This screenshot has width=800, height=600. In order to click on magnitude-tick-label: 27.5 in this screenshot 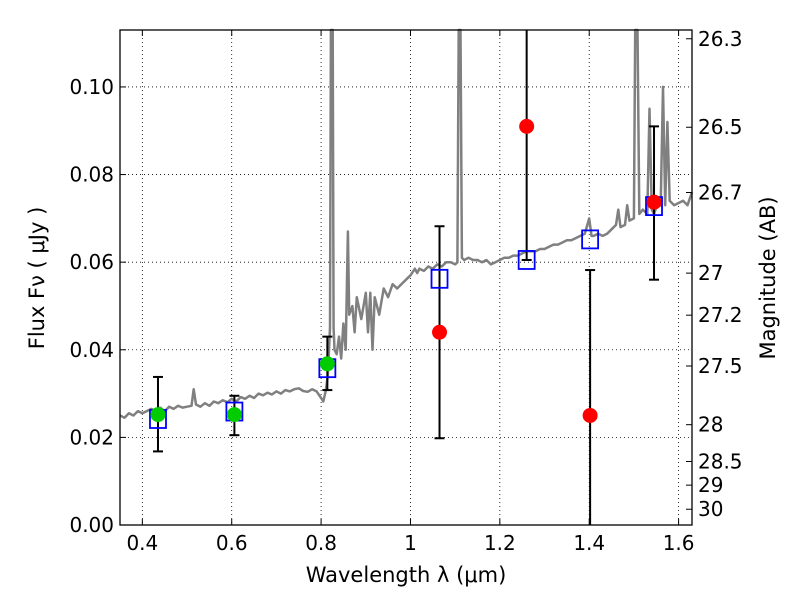, I will do `click(720, 366)`.